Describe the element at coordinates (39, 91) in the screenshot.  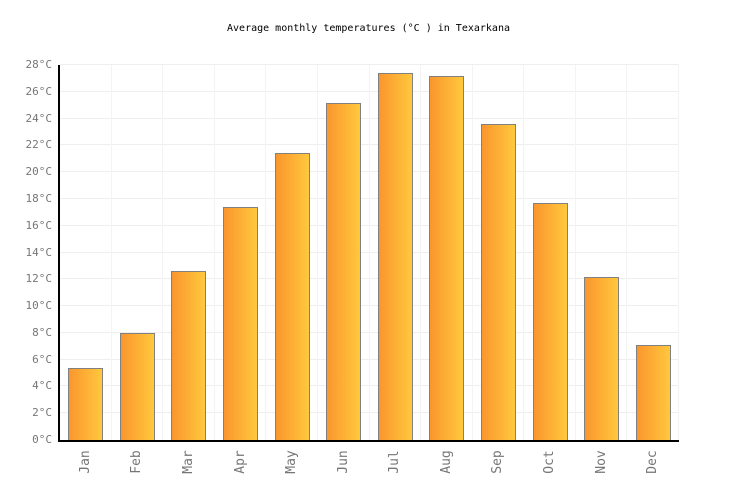
I see `y-axis-label: 26°C` at that location.